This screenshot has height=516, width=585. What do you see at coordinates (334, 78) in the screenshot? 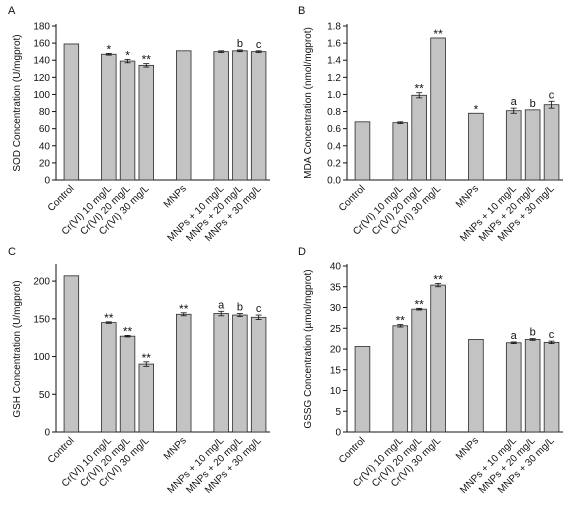
I see `y-tick-label: 1.2` at bounding box center [334, 78].